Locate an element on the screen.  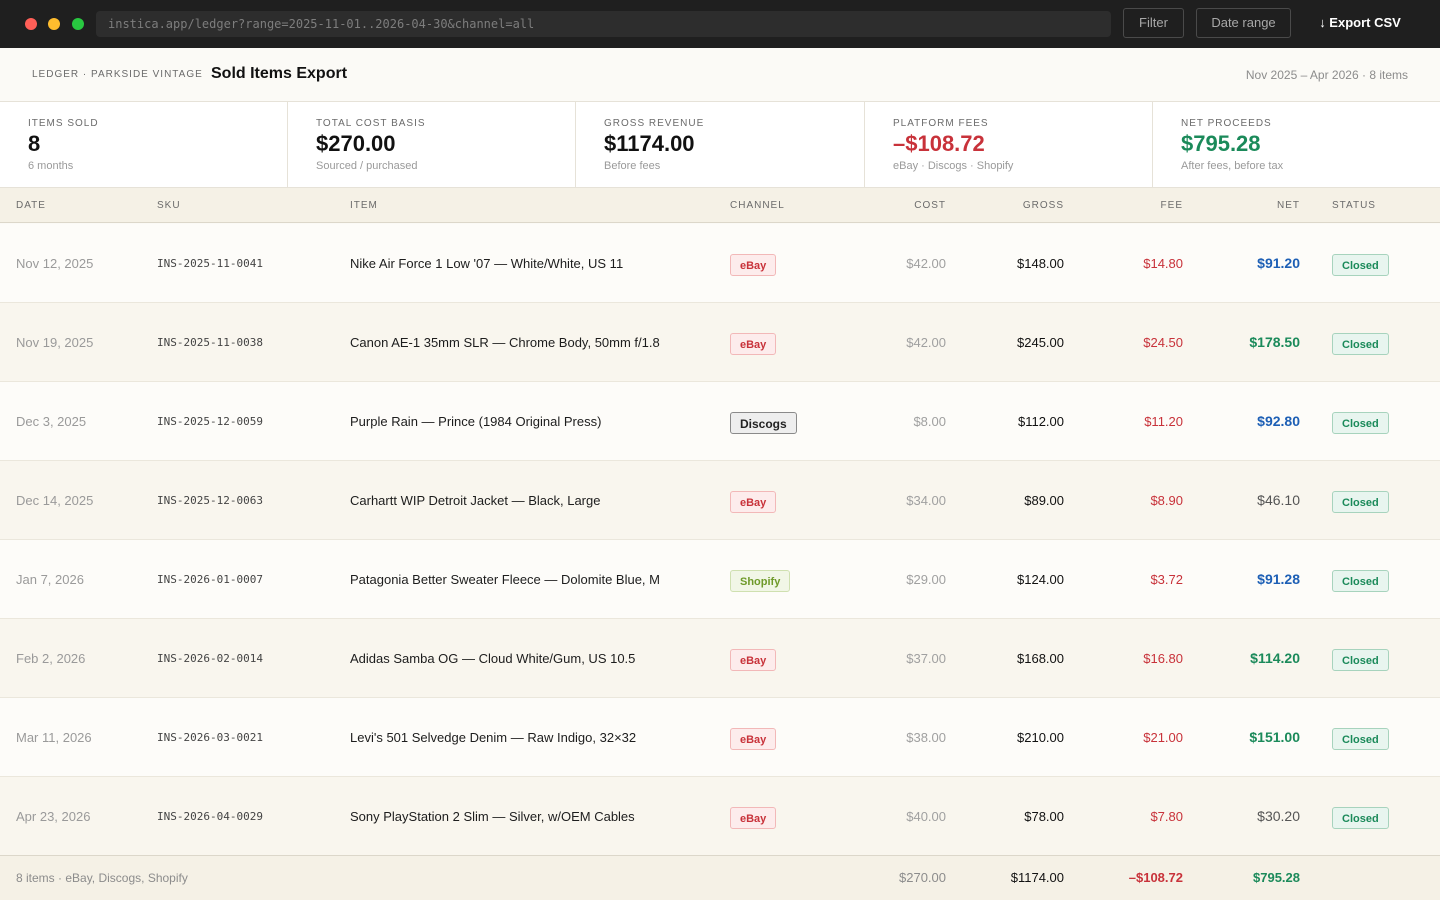
row-net: $91.20 is located at coordinates (1278, 263).